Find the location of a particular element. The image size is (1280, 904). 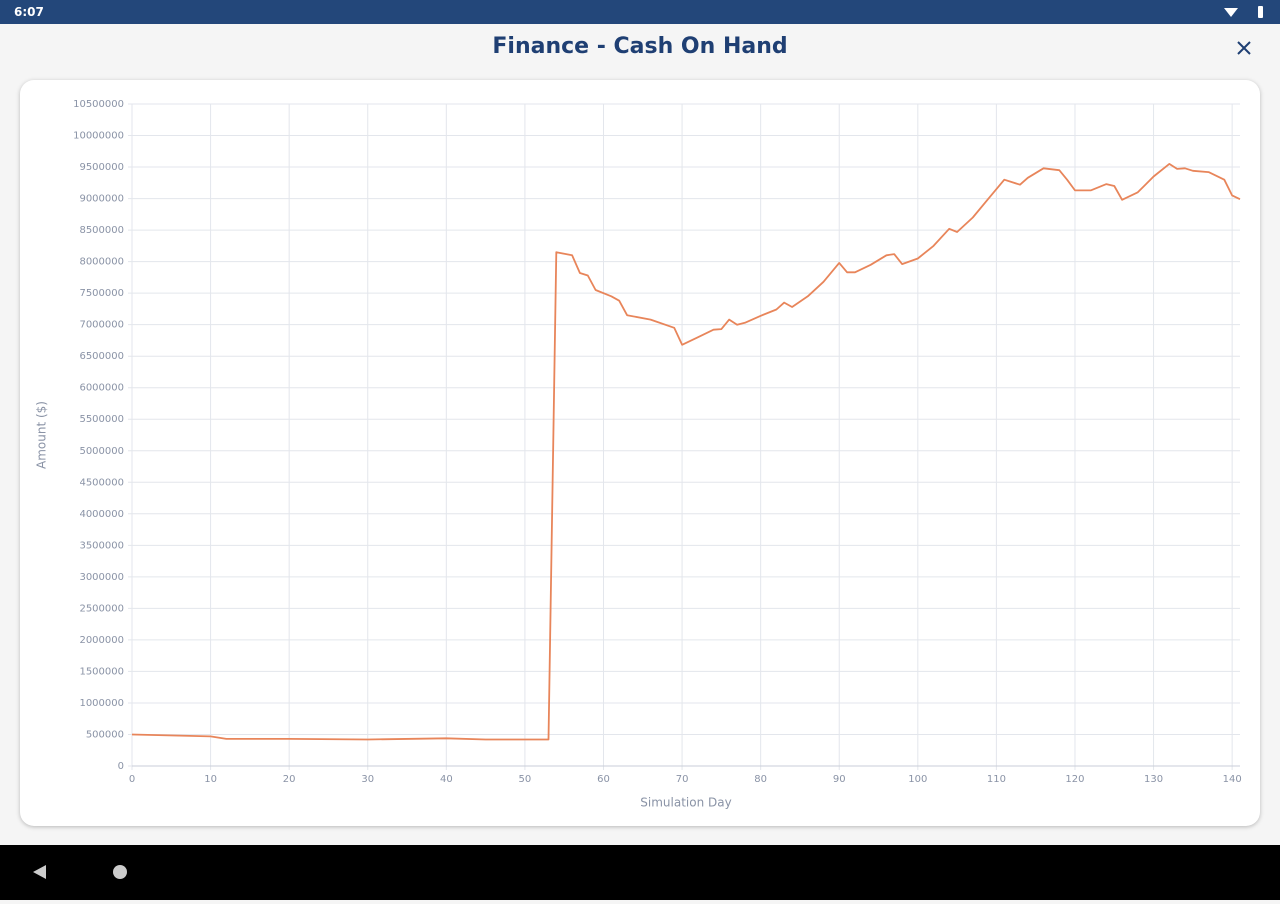

x-tick-label: 30 is located at coordinates (367, 779).